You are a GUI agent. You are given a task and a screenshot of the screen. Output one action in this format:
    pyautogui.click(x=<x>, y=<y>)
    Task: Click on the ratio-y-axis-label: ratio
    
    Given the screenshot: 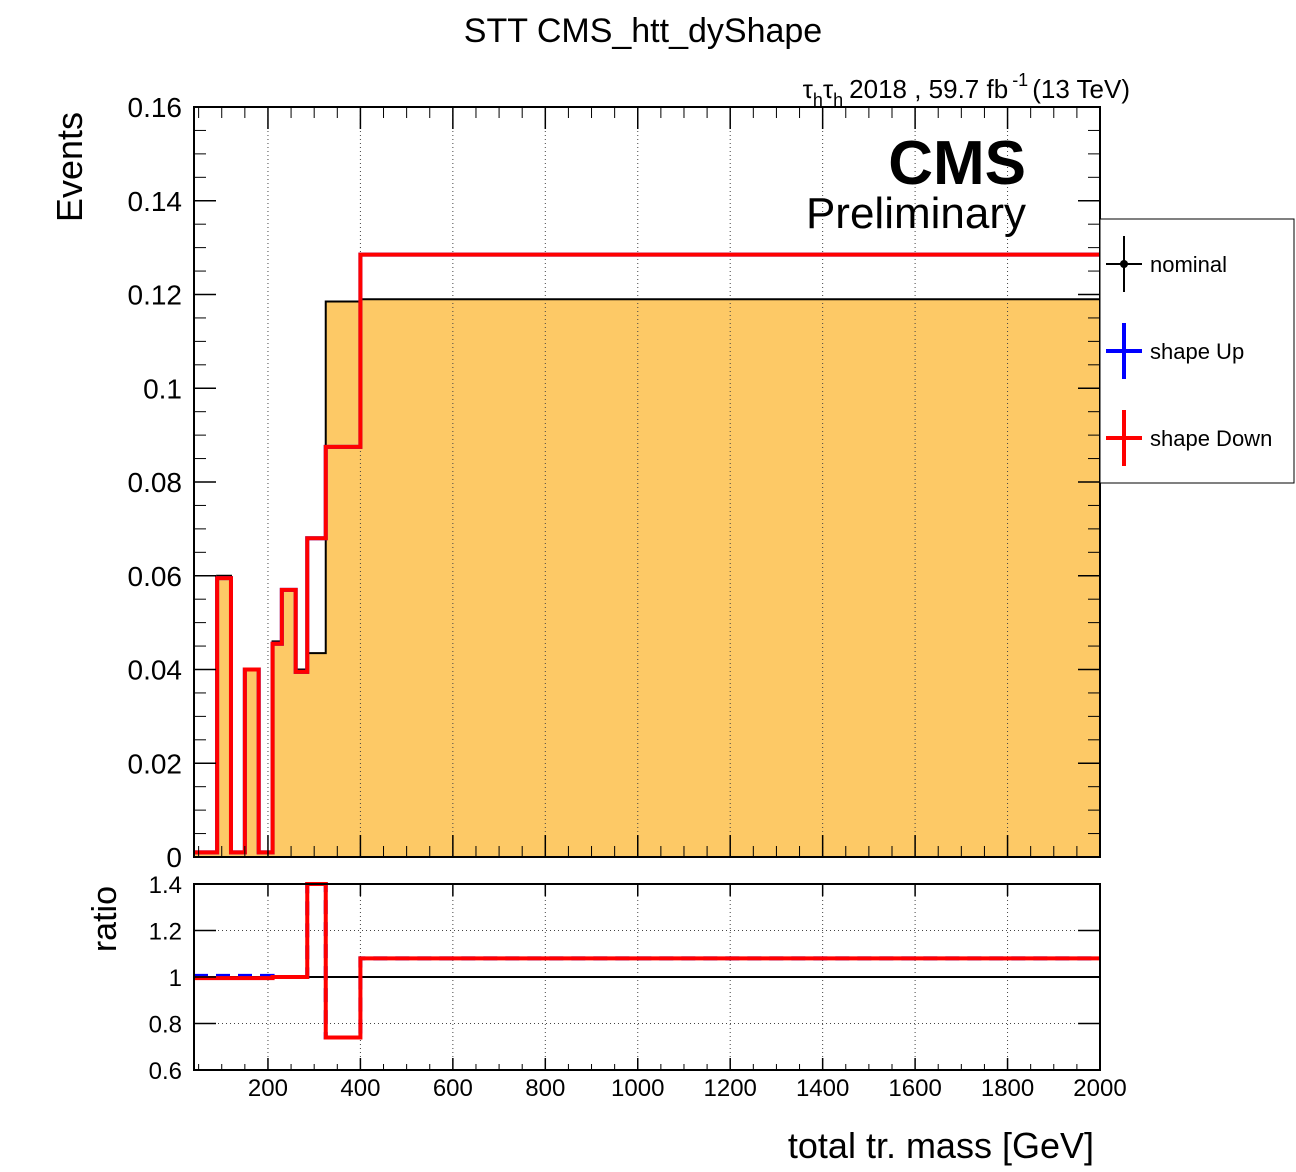 What is the action you would take?
    pyautogui.click(x=105, y=919)
    